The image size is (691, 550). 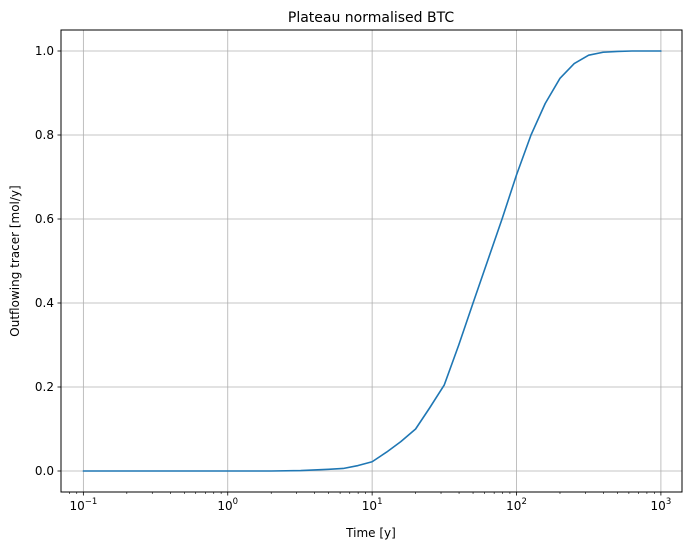 What do you see at coordinates (48, 261) in the screenshot?
I see `y-axis: 0.0 0.2 0.4 0.6 0.8 1.0` at bounding box center [48, 261].